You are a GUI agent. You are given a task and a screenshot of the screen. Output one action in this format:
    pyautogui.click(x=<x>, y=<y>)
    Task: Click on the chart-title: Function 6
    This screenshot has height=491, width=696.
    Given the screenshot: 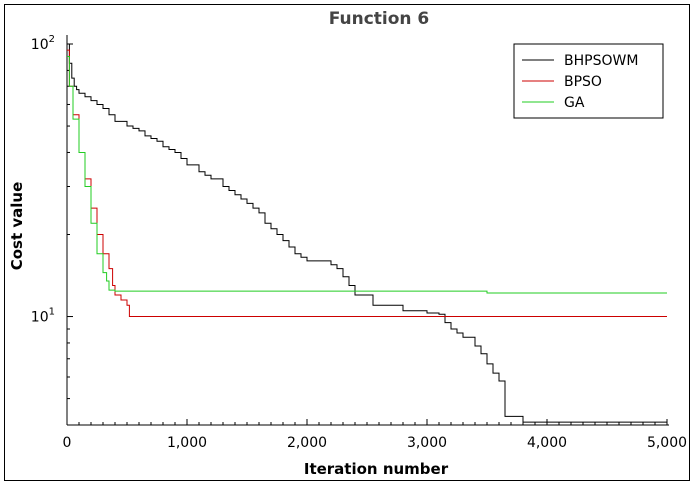 What is the action you would take?
    pyautogui.click(x=379, y=19)
    